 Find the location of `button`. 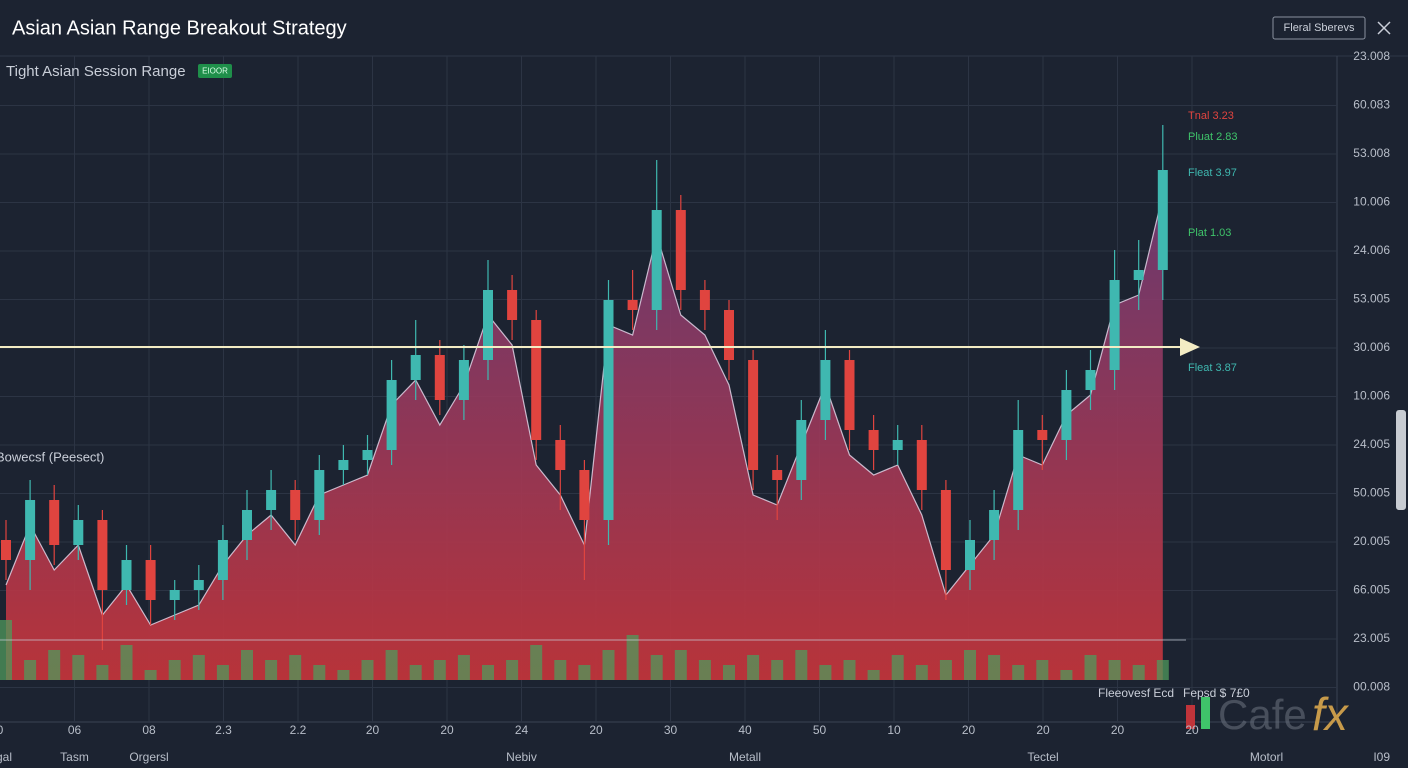

button is located at coordinates (1319, 28).